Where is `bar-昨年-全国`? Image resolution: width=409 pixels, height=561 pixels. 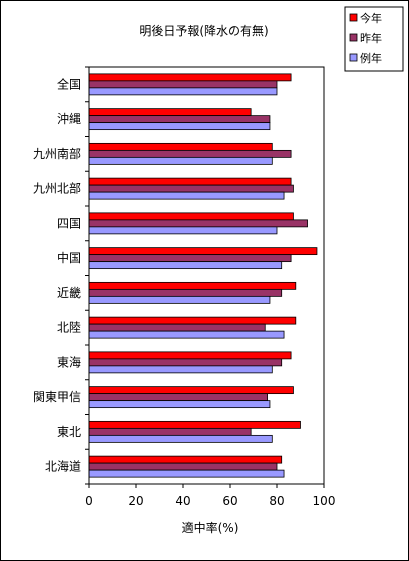 bar-昨年-全国 is located at coordinates (183, 84).